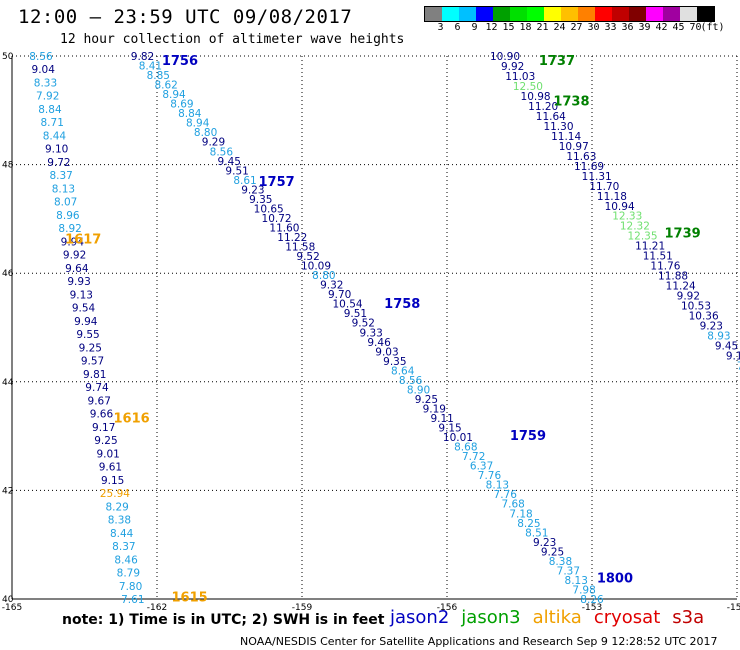 The width and height of the screenshot is (740, 650). I want to click on wave-height-value: 11.88, so click(673, 277).